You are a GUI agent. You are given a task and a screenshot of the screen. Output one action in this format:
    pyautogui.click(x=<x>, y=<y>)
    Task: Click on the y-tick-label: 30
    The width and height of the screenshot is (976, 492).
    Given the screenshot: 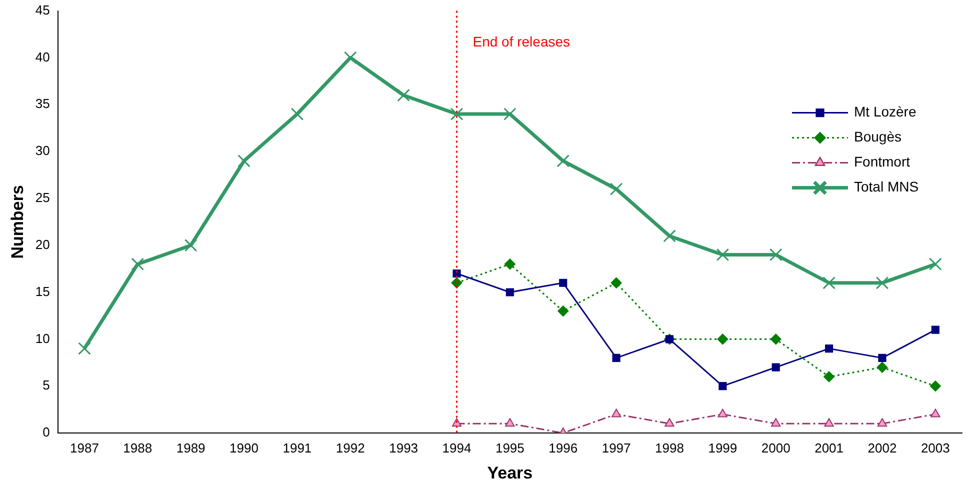 What is the action you would take?
    pyautogui.click(x=42, y=150)
    